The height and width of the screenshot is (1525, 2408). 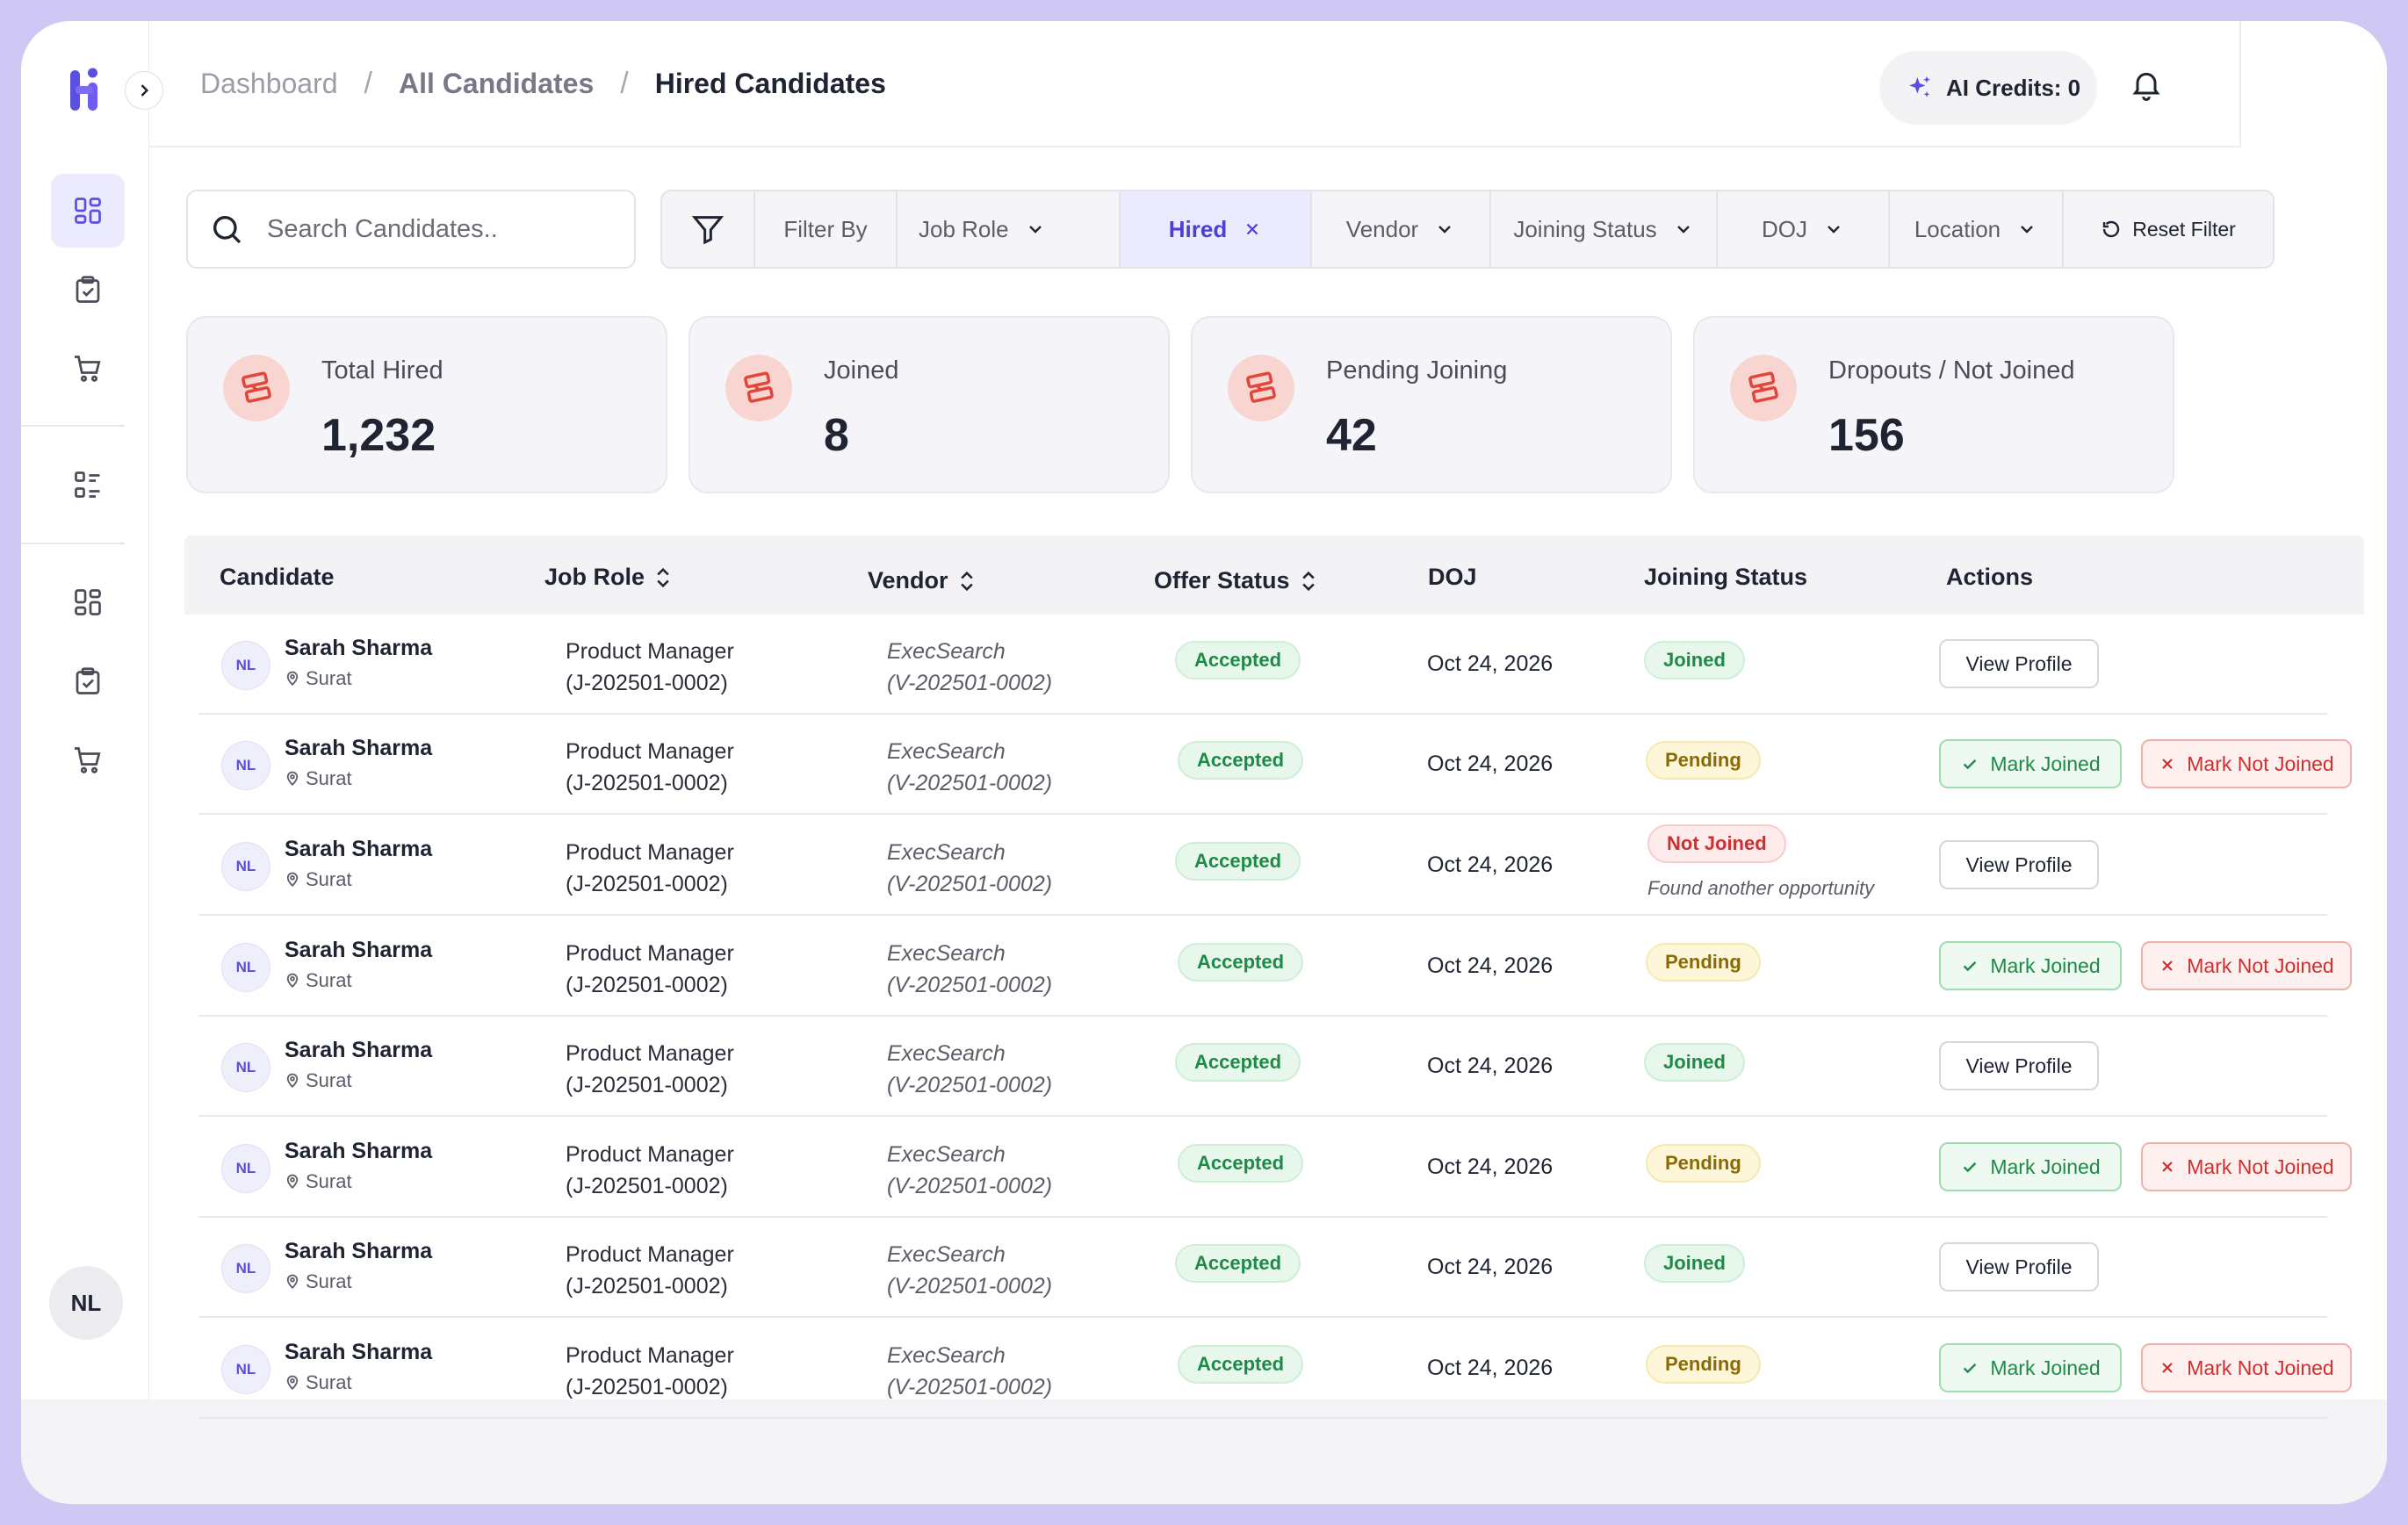 I want to click on column-header-offer-status: Offer Status, so click(x=1236, y=580).